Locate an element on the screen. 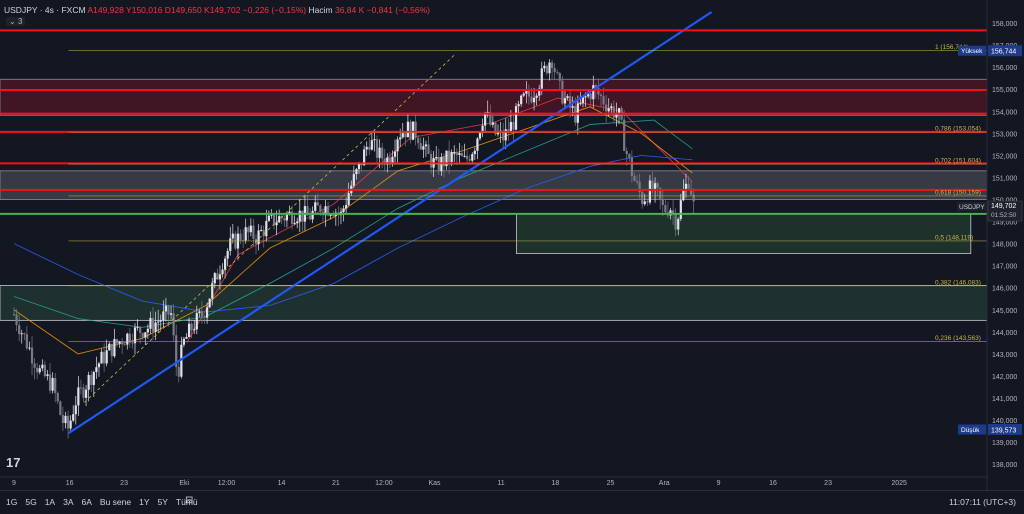 The image size is (1024, 514). fib-label: 0,382 (146,083) is located at coordinates (958, 282).